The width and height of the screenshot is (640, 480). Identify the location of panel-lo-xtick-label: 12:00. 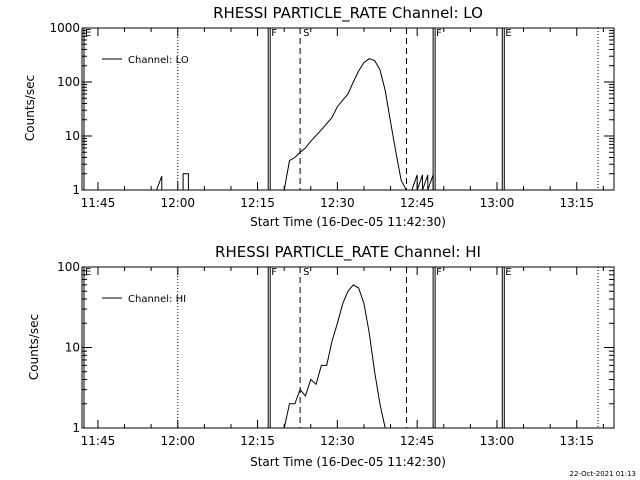
(177, 203).